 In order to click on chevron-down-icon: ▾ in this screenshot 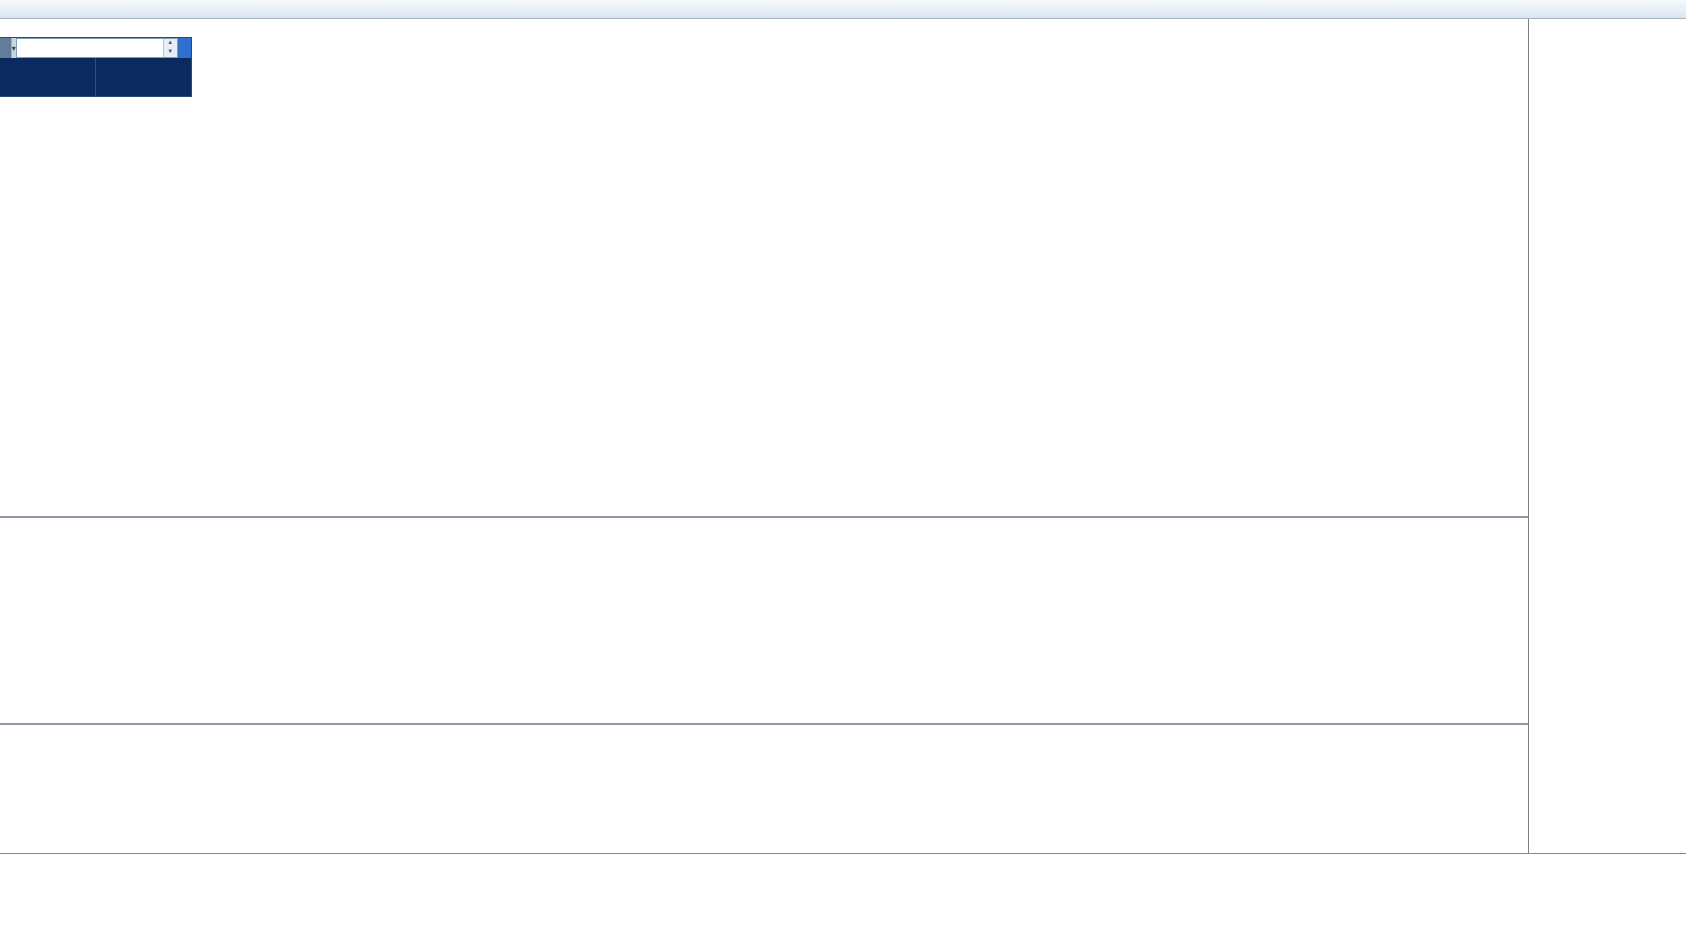, I will do `click(13, 48)`.